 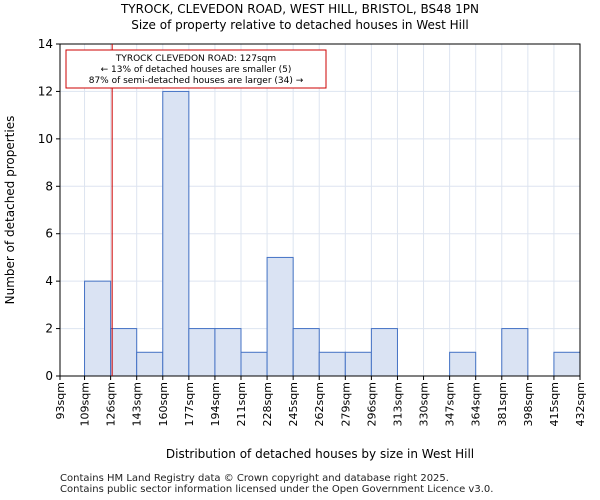 I want to click on x-tick-label: 160sqm, so click(x=163, y=404).